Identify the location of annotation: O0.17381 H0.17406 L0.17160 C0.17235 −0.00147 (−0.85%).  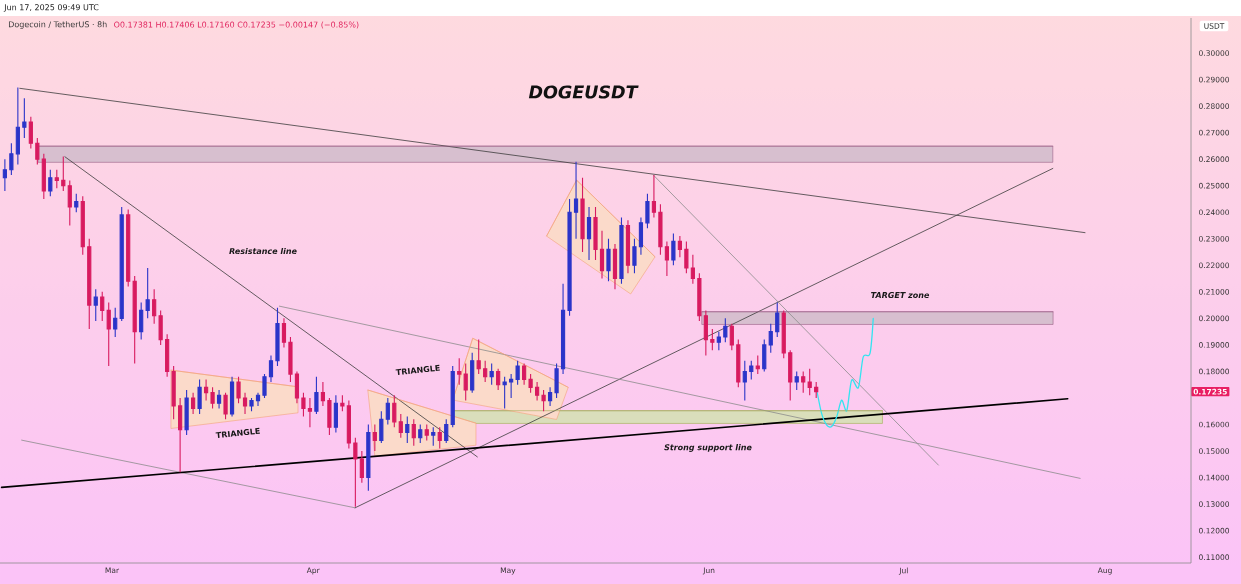
(236, 25).